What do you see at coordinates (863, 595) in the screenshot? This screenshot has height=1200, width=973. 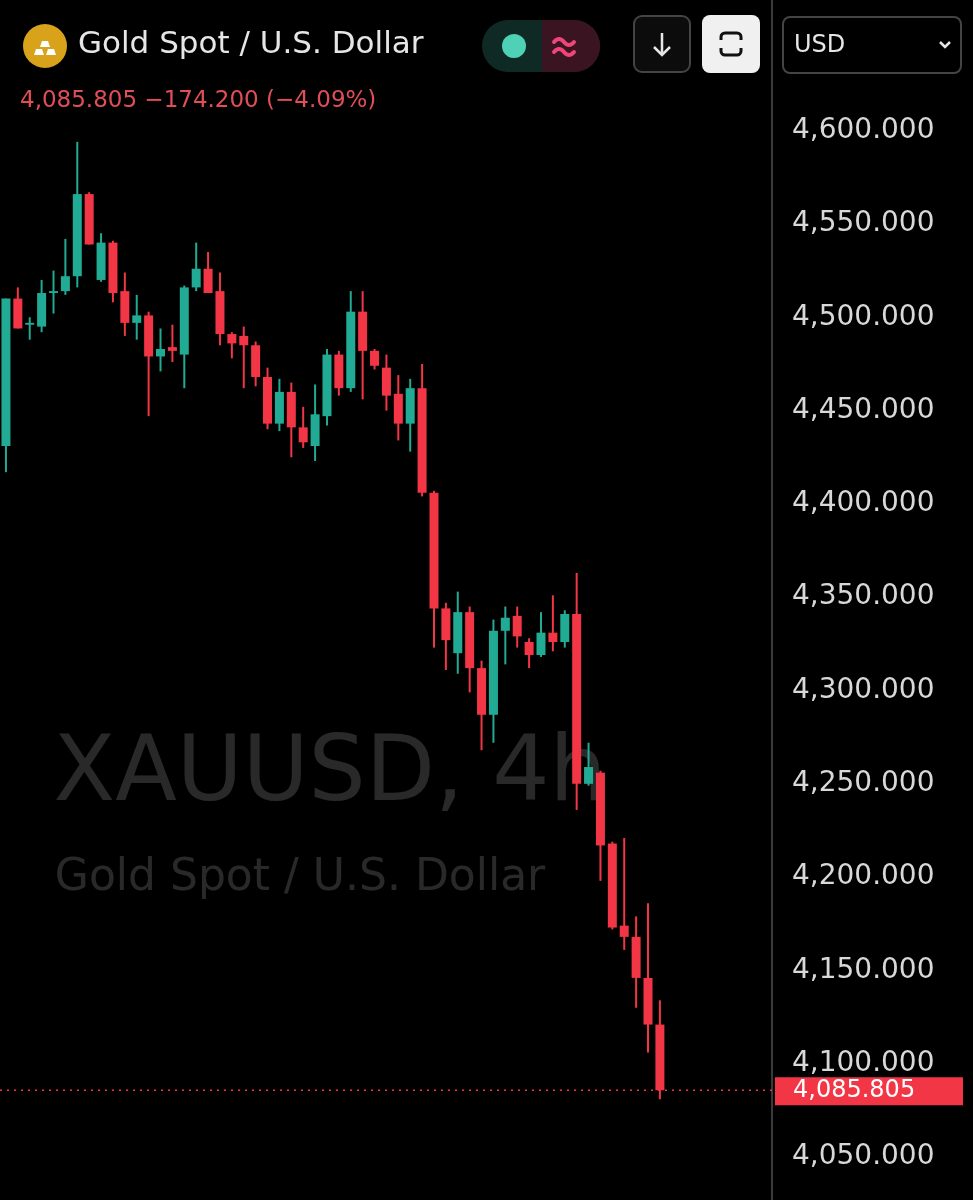 I see `y-tick-label: 4,350.000` at bounding box center [863, 595].